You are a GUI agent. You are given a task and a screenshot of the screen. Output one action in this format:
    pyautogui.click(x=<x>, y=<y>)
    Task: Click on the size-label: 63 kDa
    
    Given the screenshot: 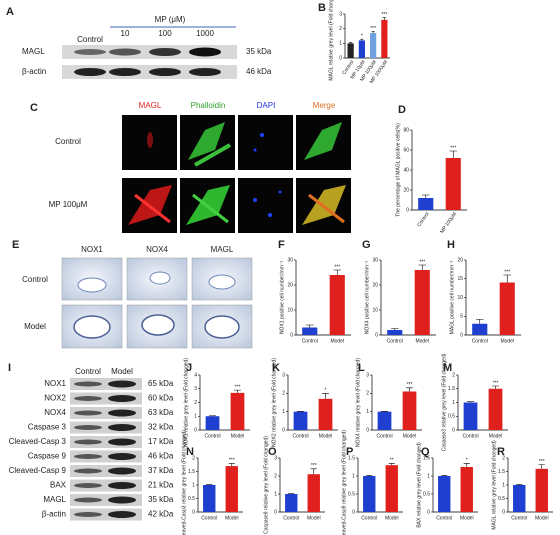 What is the action you would take?
    pyautogui.click(x=161, y=412)
    